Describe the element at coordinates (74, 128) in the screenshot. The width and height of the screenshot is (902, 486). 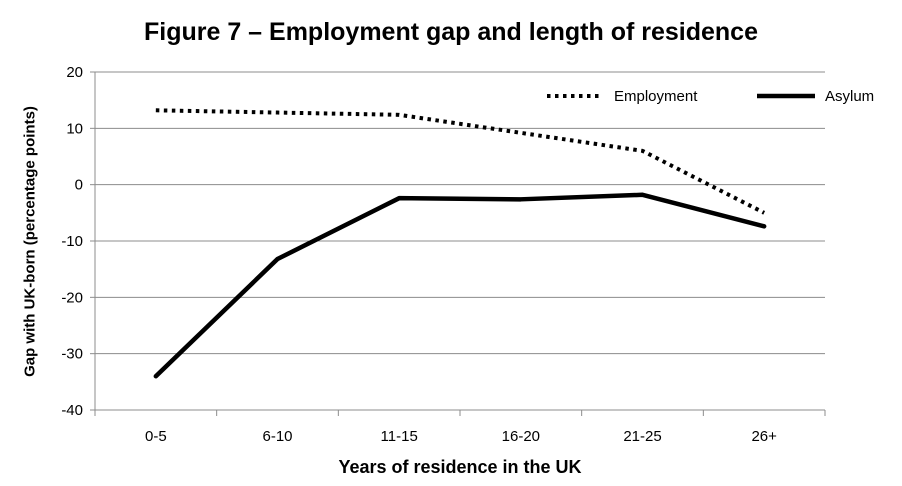
I see `y-tick-label: 10` at that location.